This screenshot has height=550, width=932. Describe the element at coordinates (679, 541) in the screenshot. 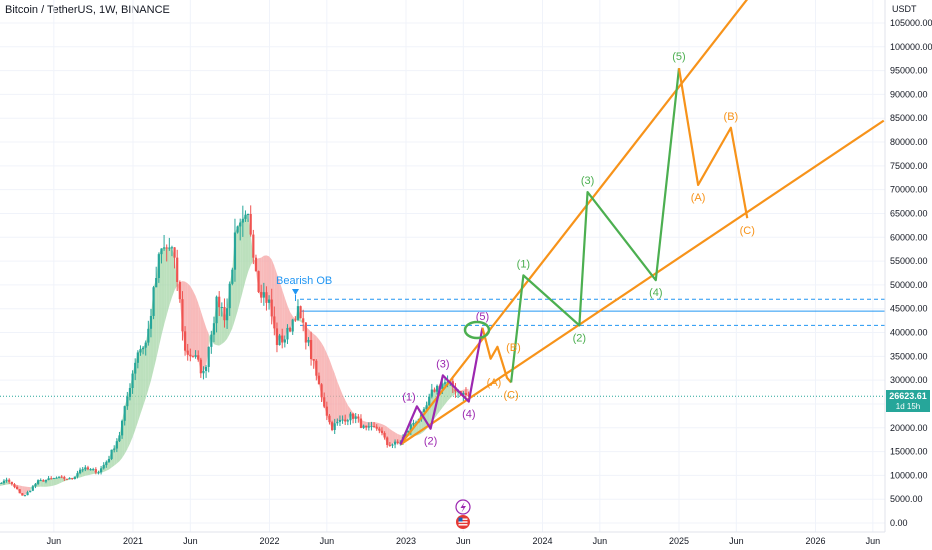

I see `x-tick-label: 2025` at that location.